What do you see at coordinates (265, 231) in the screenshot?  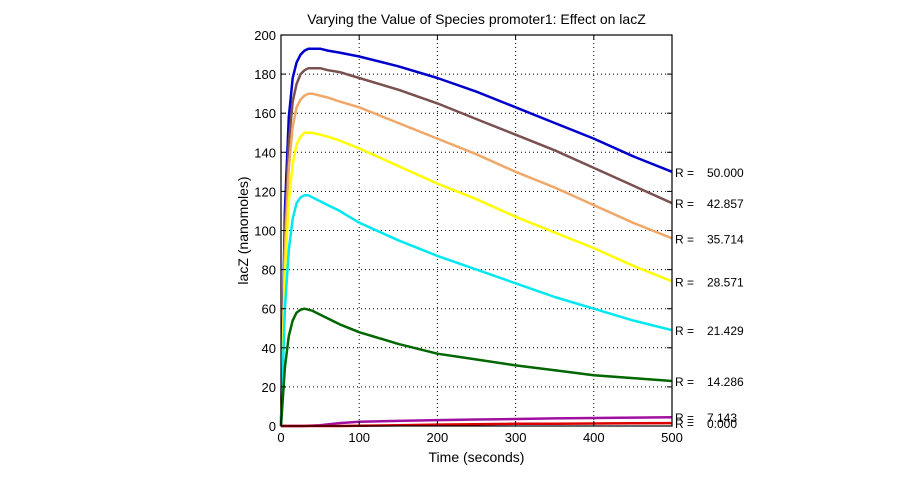 I see `y-tick-label: 100` at bounding box center [265, 231].